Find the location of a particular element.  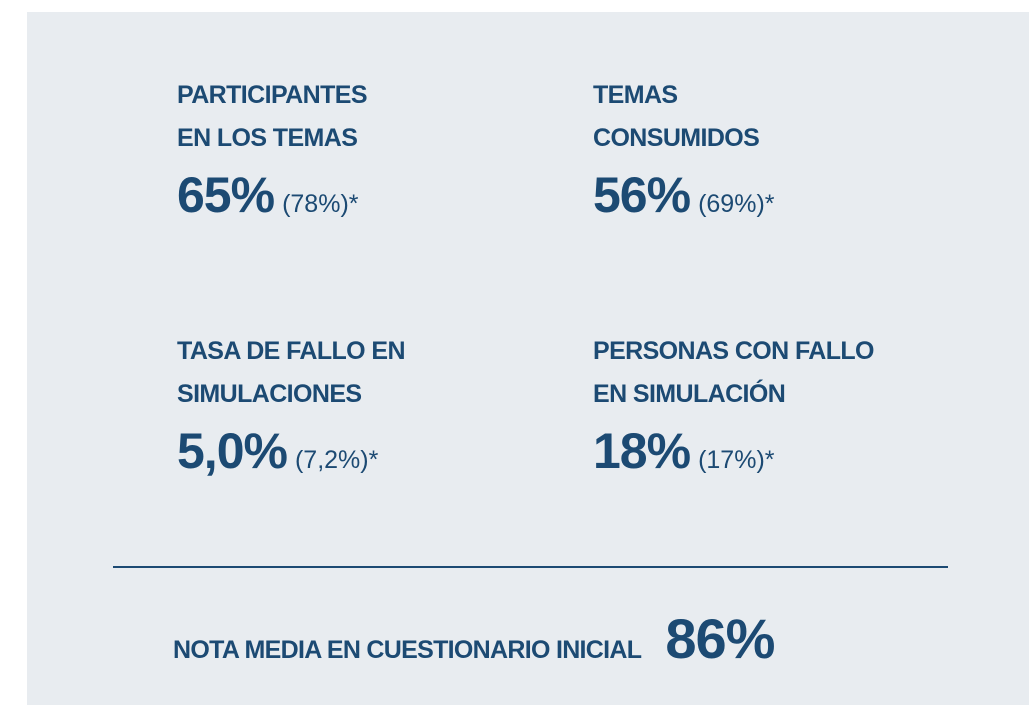

metric-value: 56% is located at coordinates (642, 195).